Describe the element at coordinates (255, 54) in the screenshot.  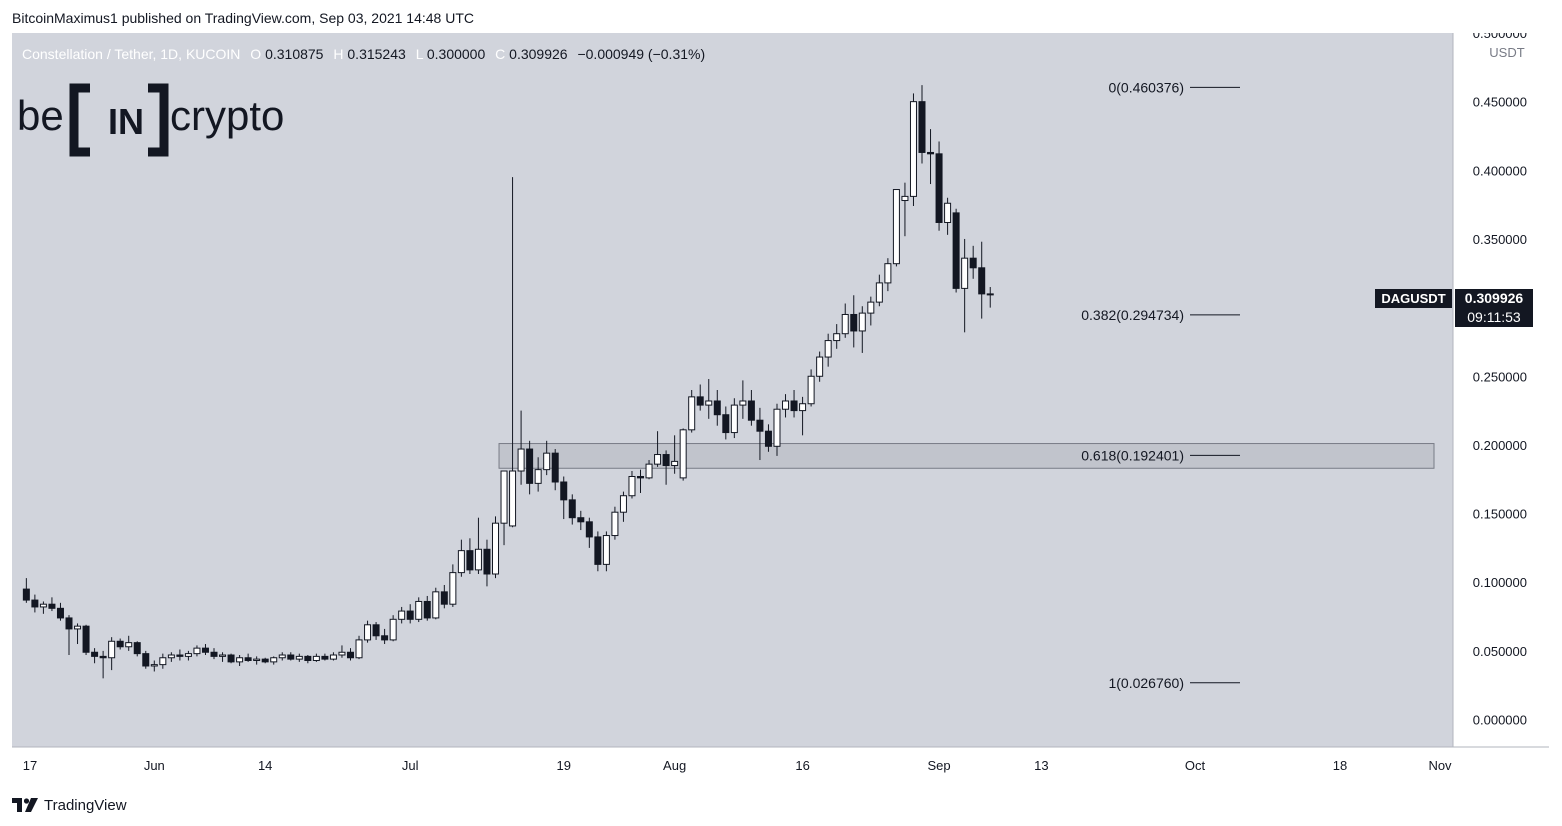
I see `legend-open-label: O` at that location.